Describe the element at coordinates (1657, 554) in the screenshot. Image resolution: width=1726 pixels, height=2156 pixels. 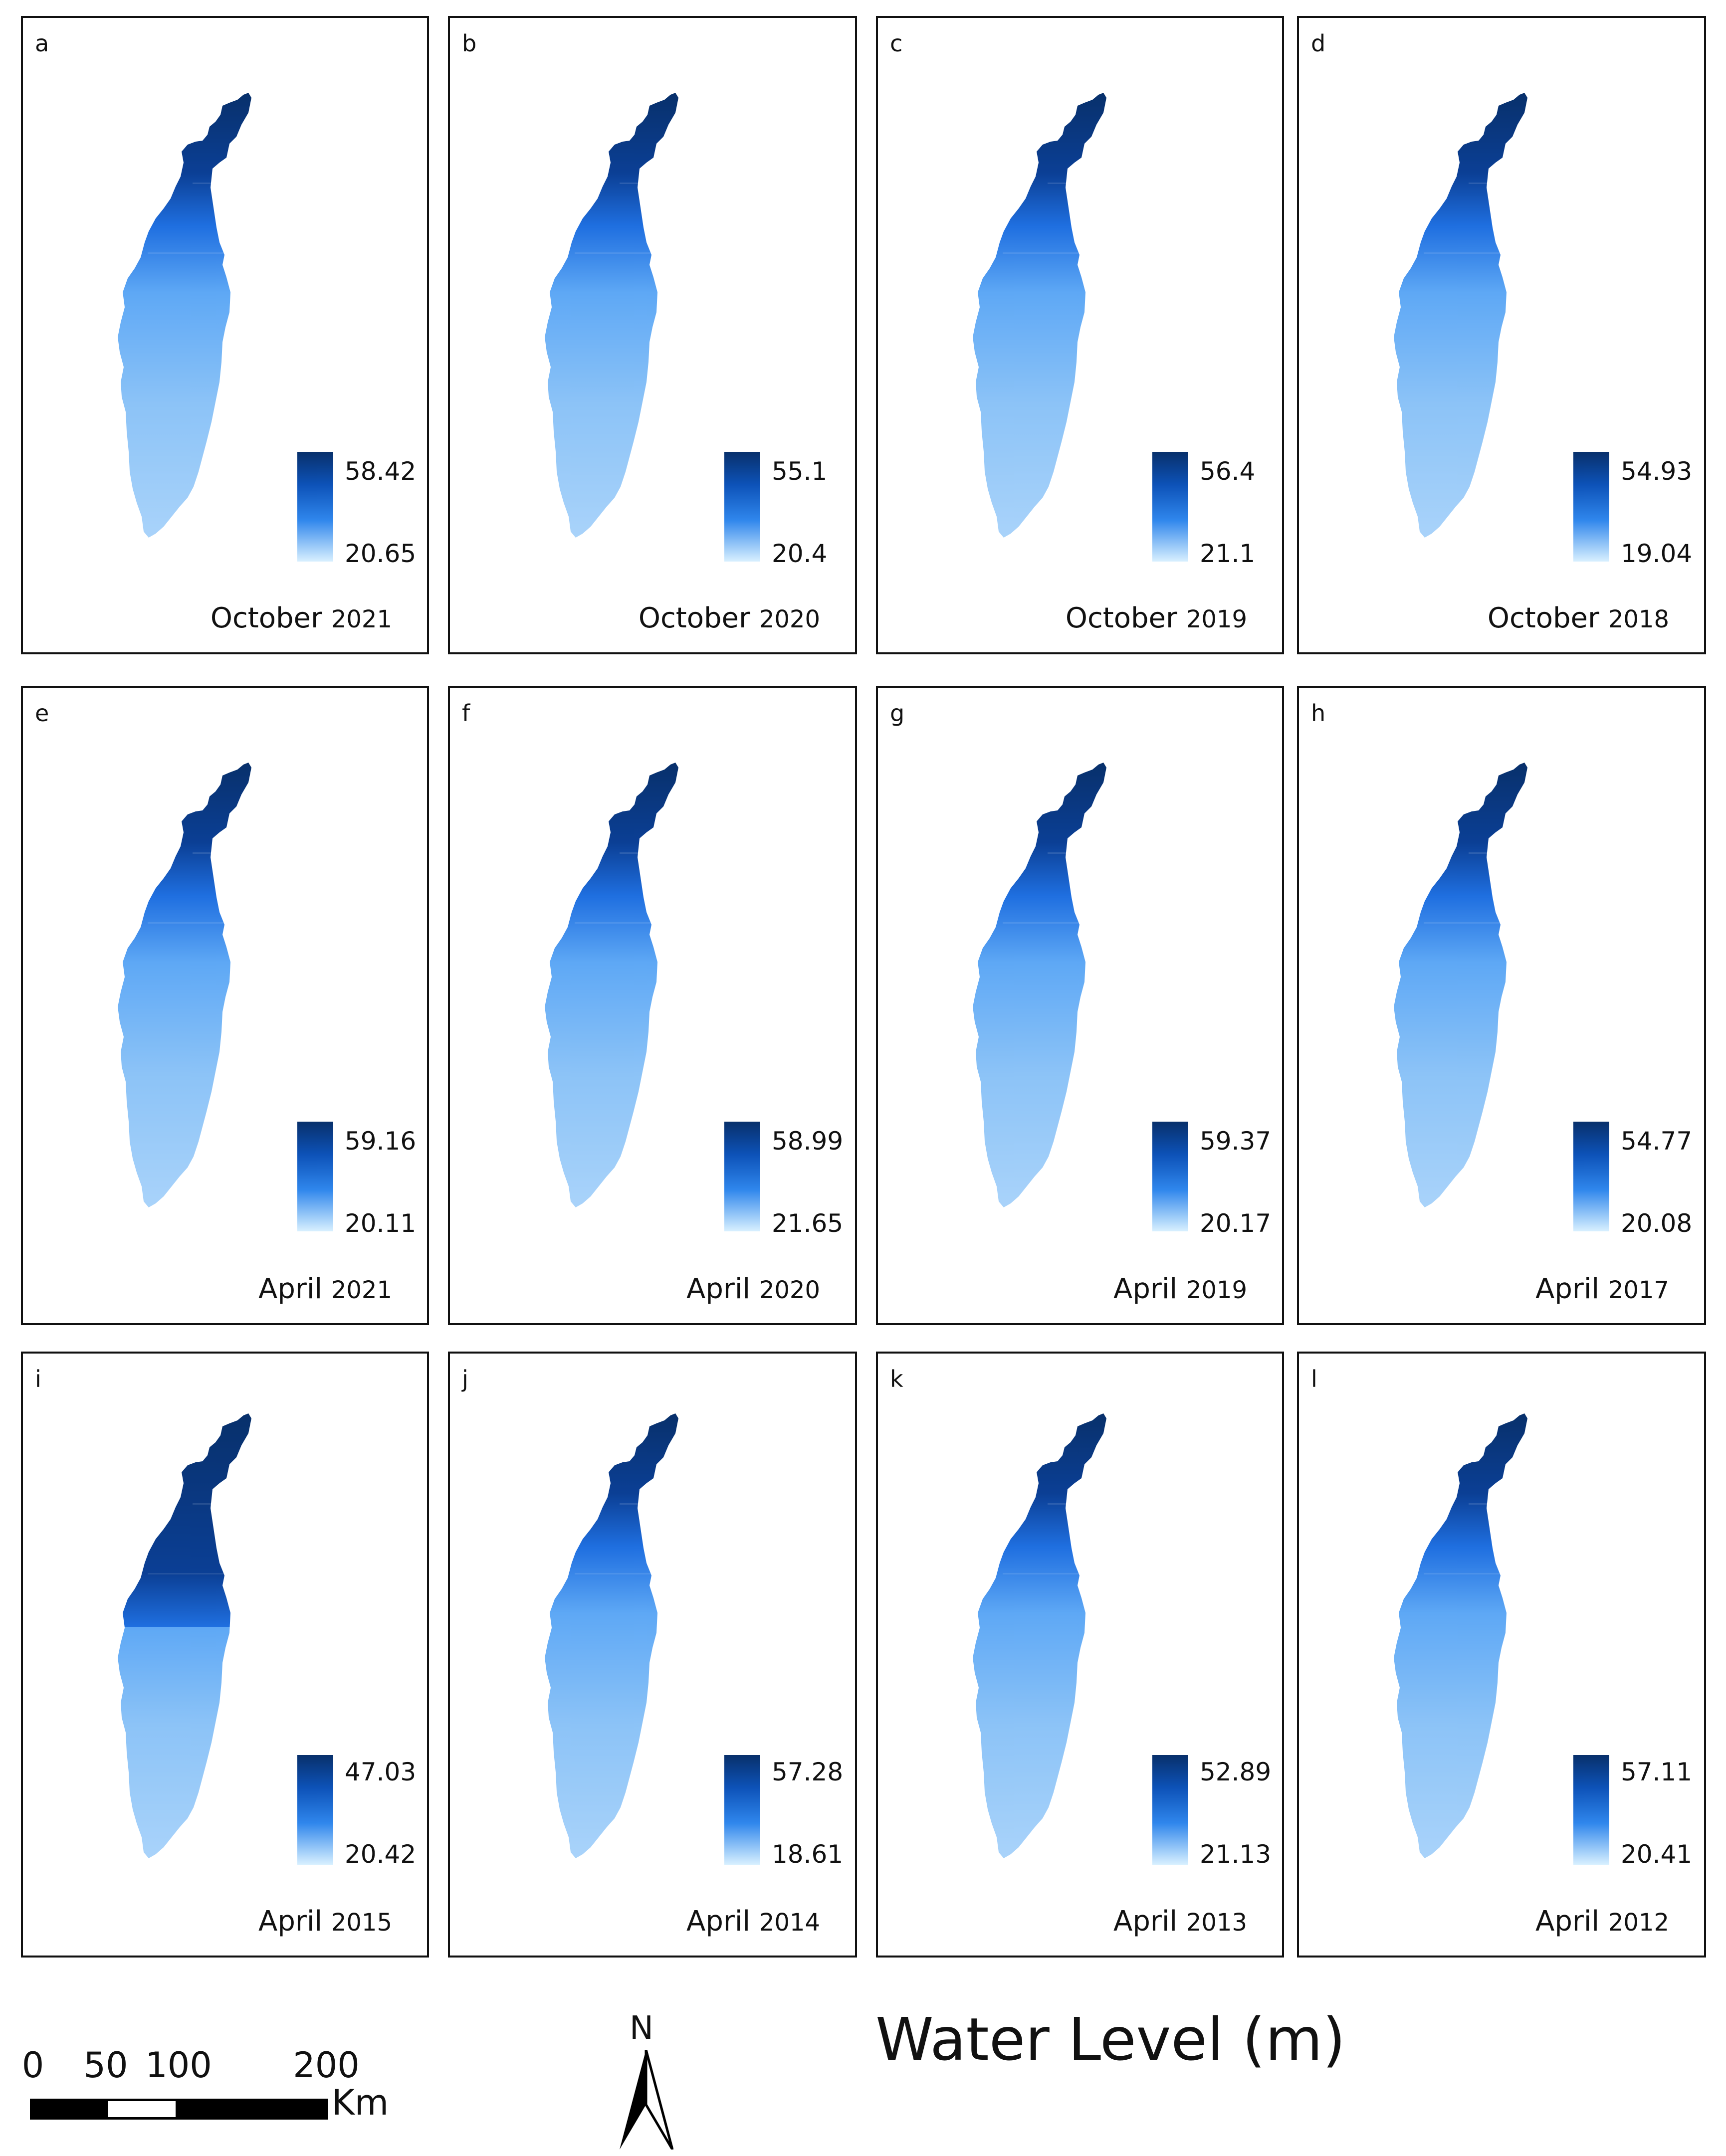
I see `legend-min-value: 19.04` at that location.